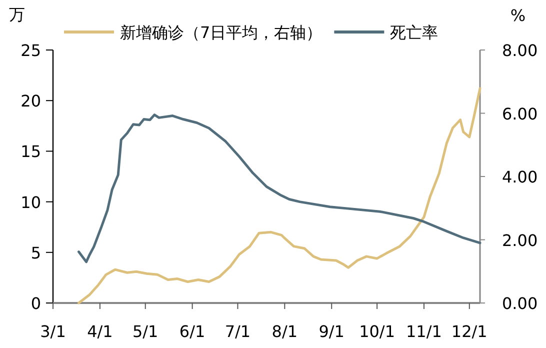 The height and width of the screenshot is (348, 546). Describe the element at coordinates (145, 331) in the screenshot. I see `x-tick-label: 5/1` at that location.